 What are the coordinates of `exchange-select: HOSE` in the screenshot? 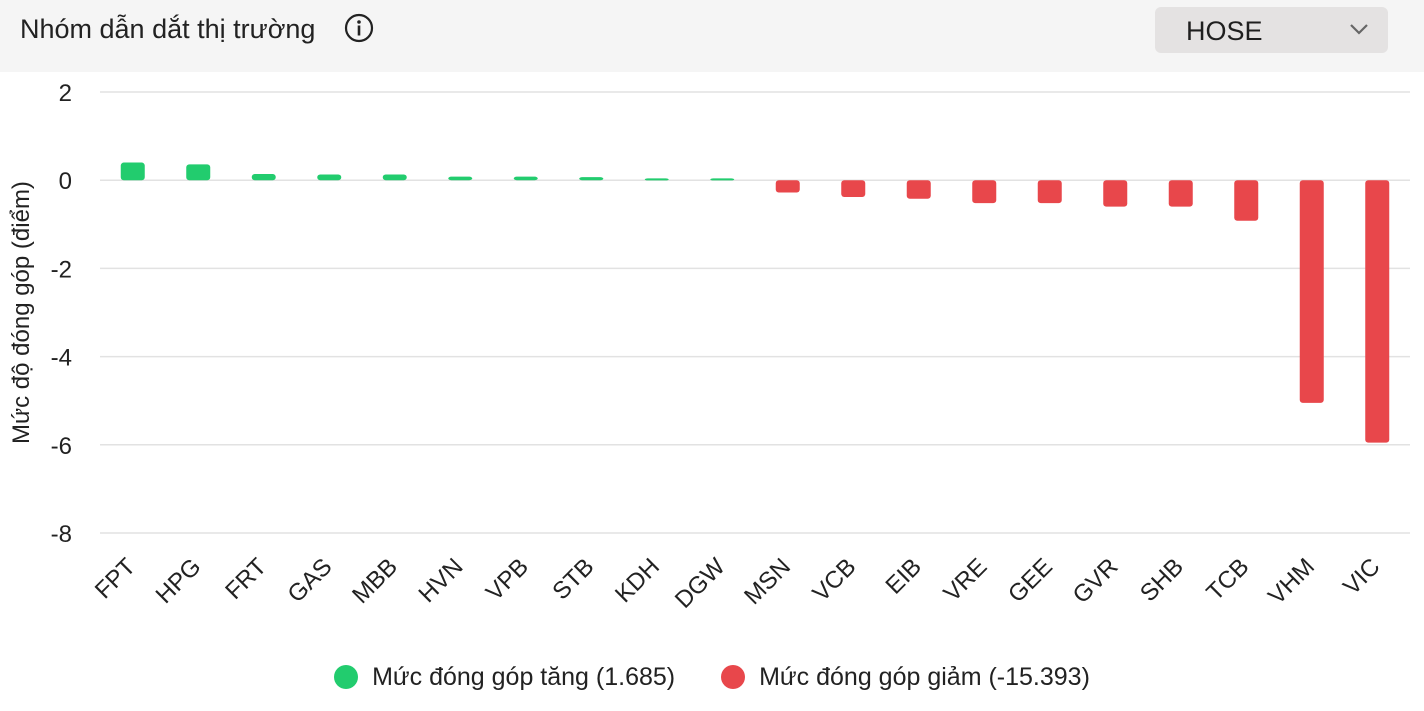 It's located at (1271, 30).